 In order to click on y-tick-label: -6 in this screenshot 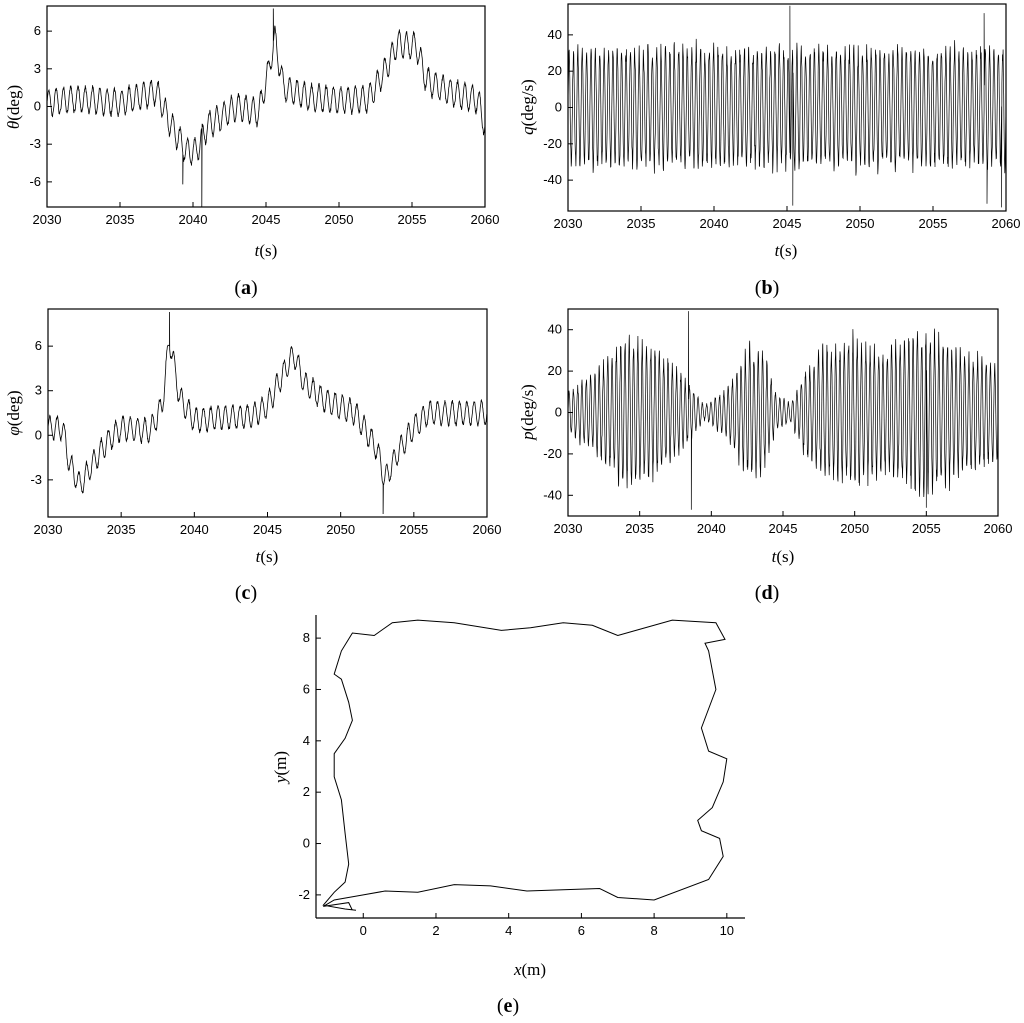, I will do `click(35, 181)`.